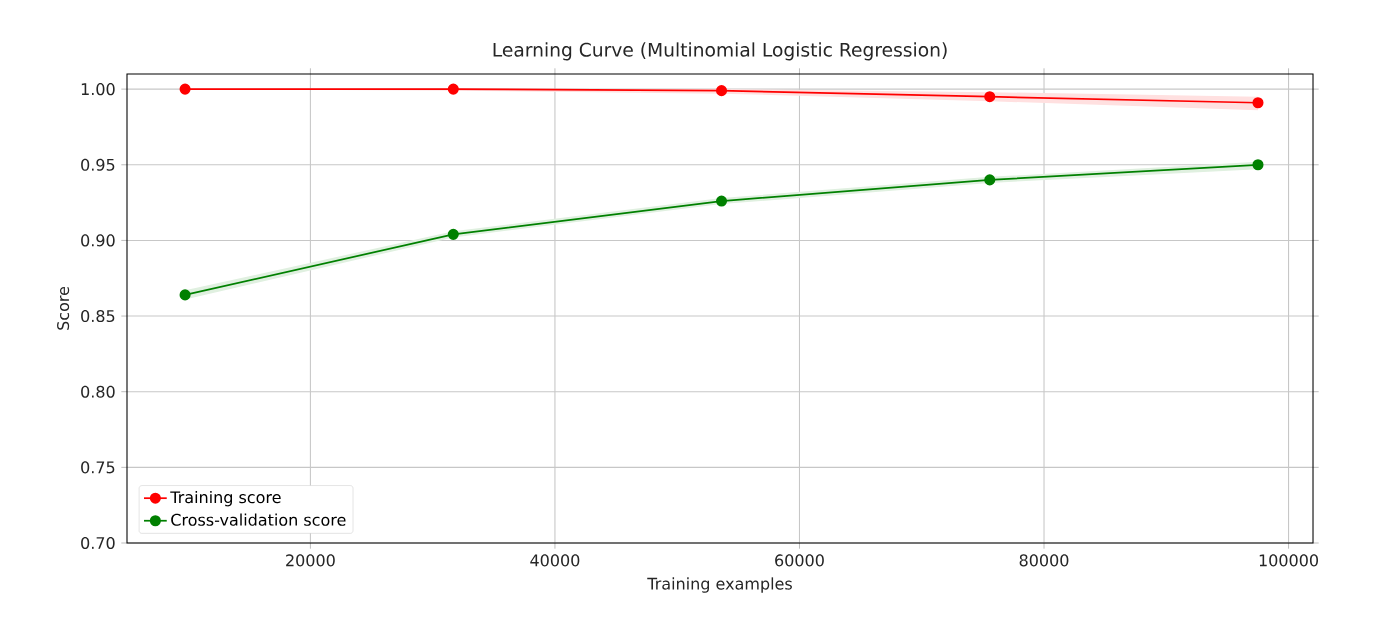 This screenshot has width=1375, height=625. What do you see at coordinates (98, 89) in the screenshot?
I see `y-tick-label: 1.00` at bounding box center [98, 89].